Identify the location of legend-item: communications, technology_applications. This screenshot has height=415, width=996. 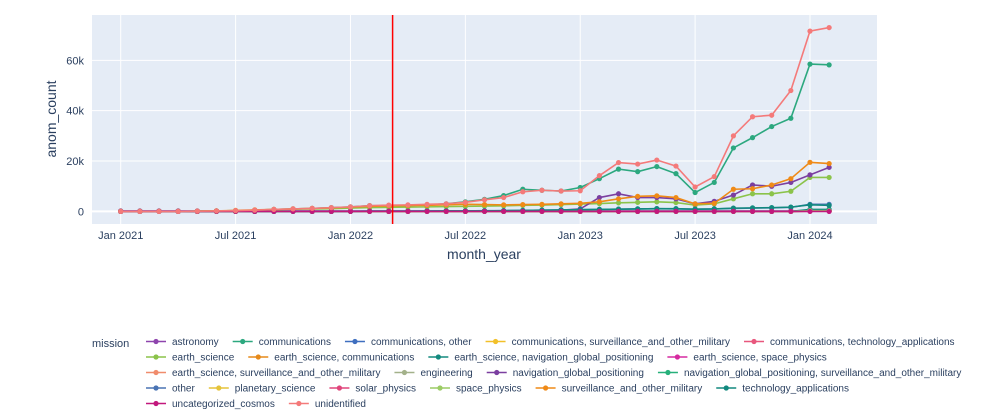
(849, 342).